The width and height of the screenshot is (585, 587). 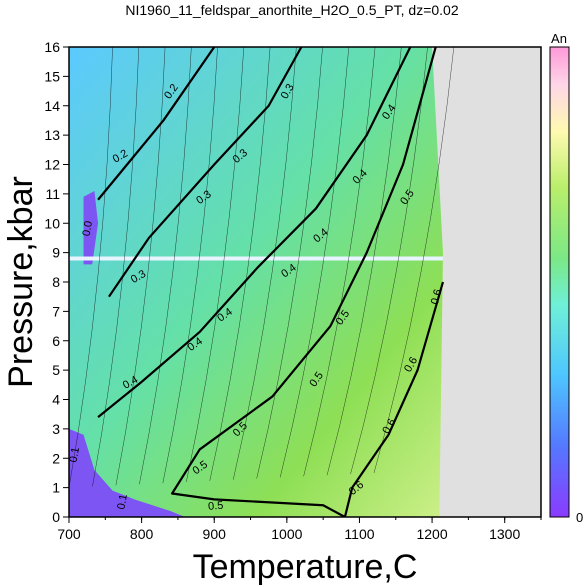 I want to click on colorbar-title: An, so click(x=559, y=38).